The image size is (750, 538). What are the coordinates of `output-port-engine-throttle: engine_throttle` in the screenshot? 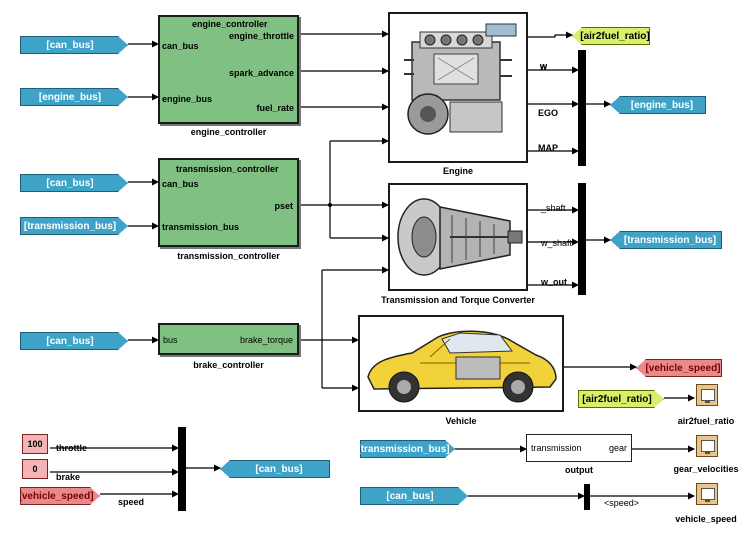 It's located at (261, 36).